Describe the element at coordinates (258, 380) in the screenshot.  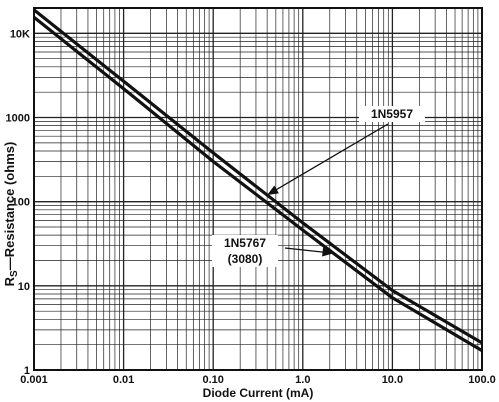
I see `x-tick-labels: 0.001 0.01 0.10 1.0 10.0 100.0` at that location.